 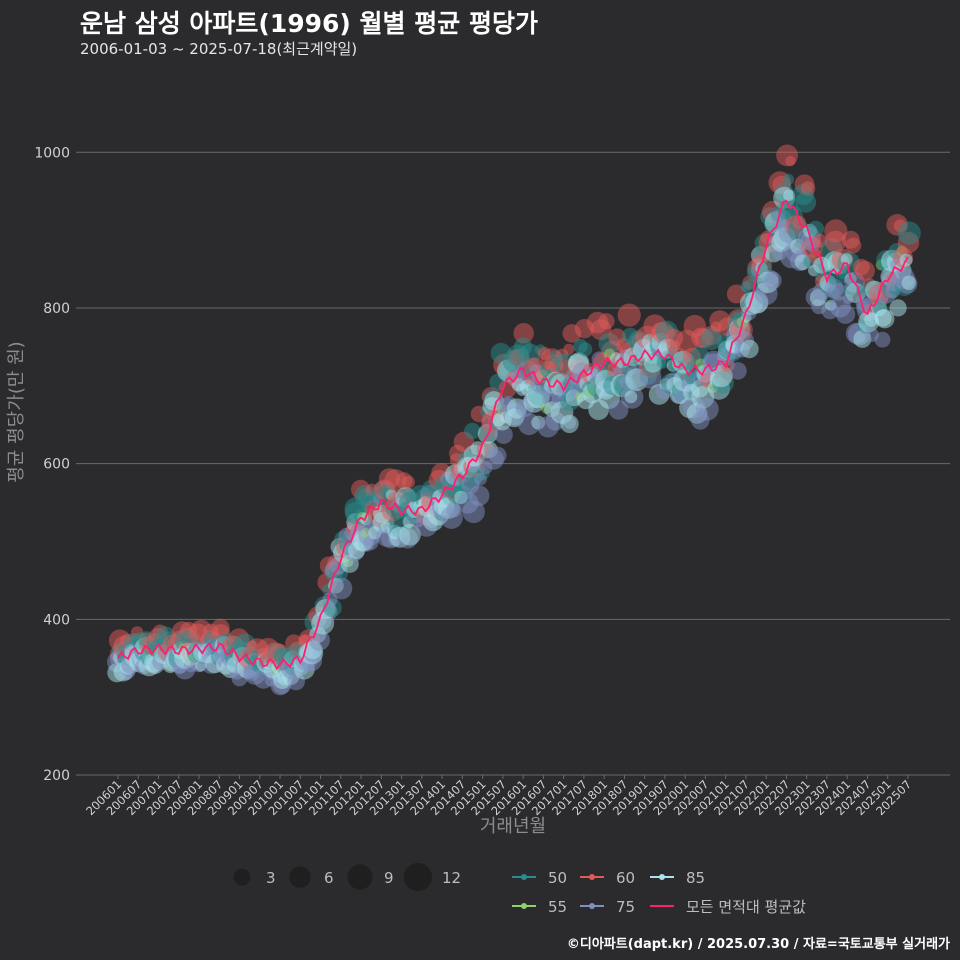 What do you see at coordinates (659, 892) in the screenshot?
I see `color-legend: 50 60 85 55 75 모든 면적대 평균값` at bounding box center [659, 892].